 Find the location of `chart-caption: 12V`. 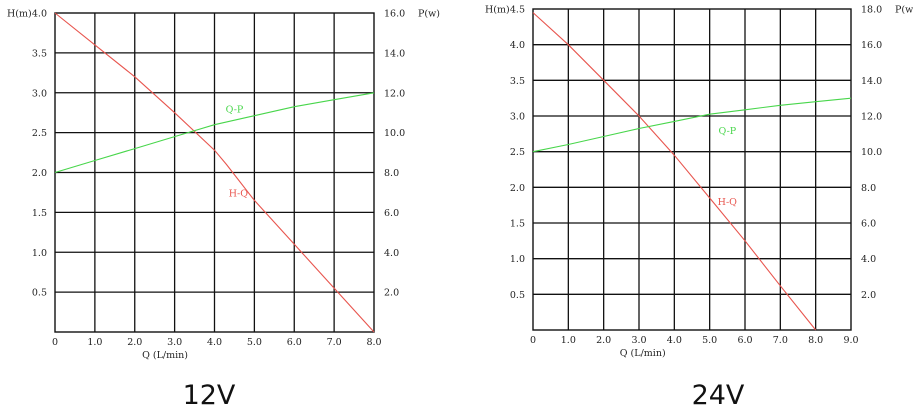

chart-caption: 12V is located at coordinates (209, 395).